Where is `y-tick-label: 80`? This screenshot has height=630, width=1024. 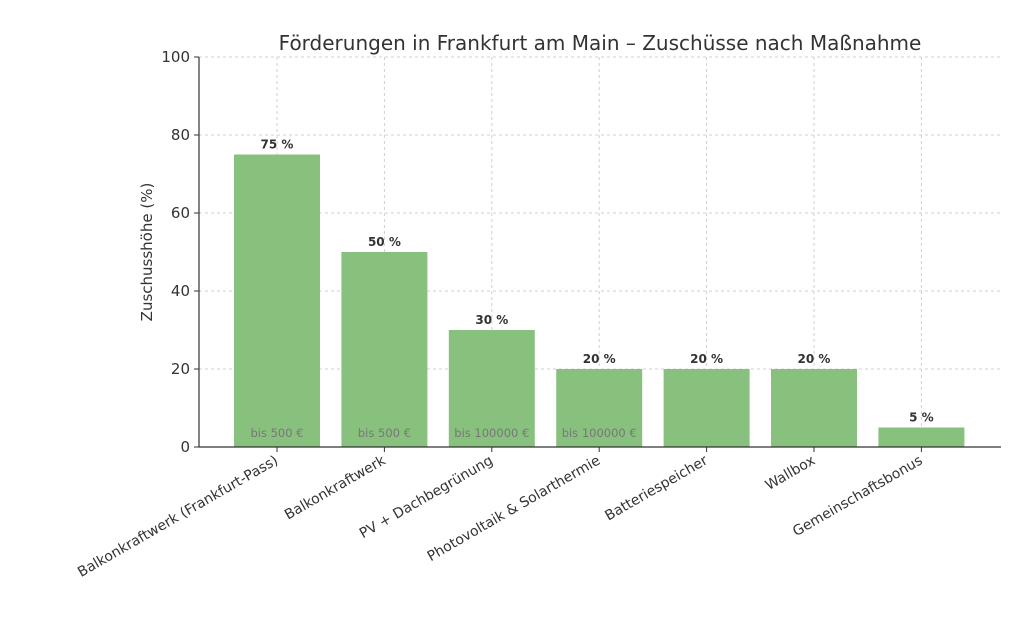
y-tick-label: 80 is located at coordinates (180, 135).